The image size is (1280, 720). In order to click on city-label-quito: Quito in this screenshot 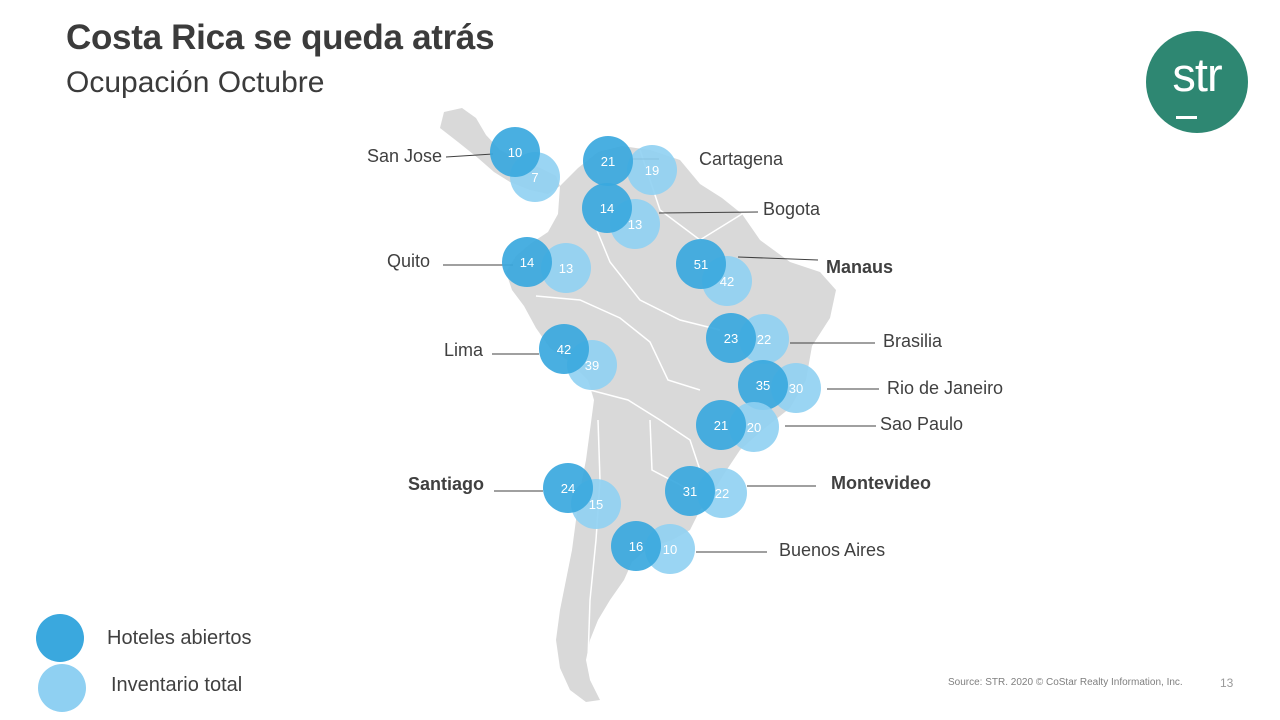, I will do `click(409, 261)`.